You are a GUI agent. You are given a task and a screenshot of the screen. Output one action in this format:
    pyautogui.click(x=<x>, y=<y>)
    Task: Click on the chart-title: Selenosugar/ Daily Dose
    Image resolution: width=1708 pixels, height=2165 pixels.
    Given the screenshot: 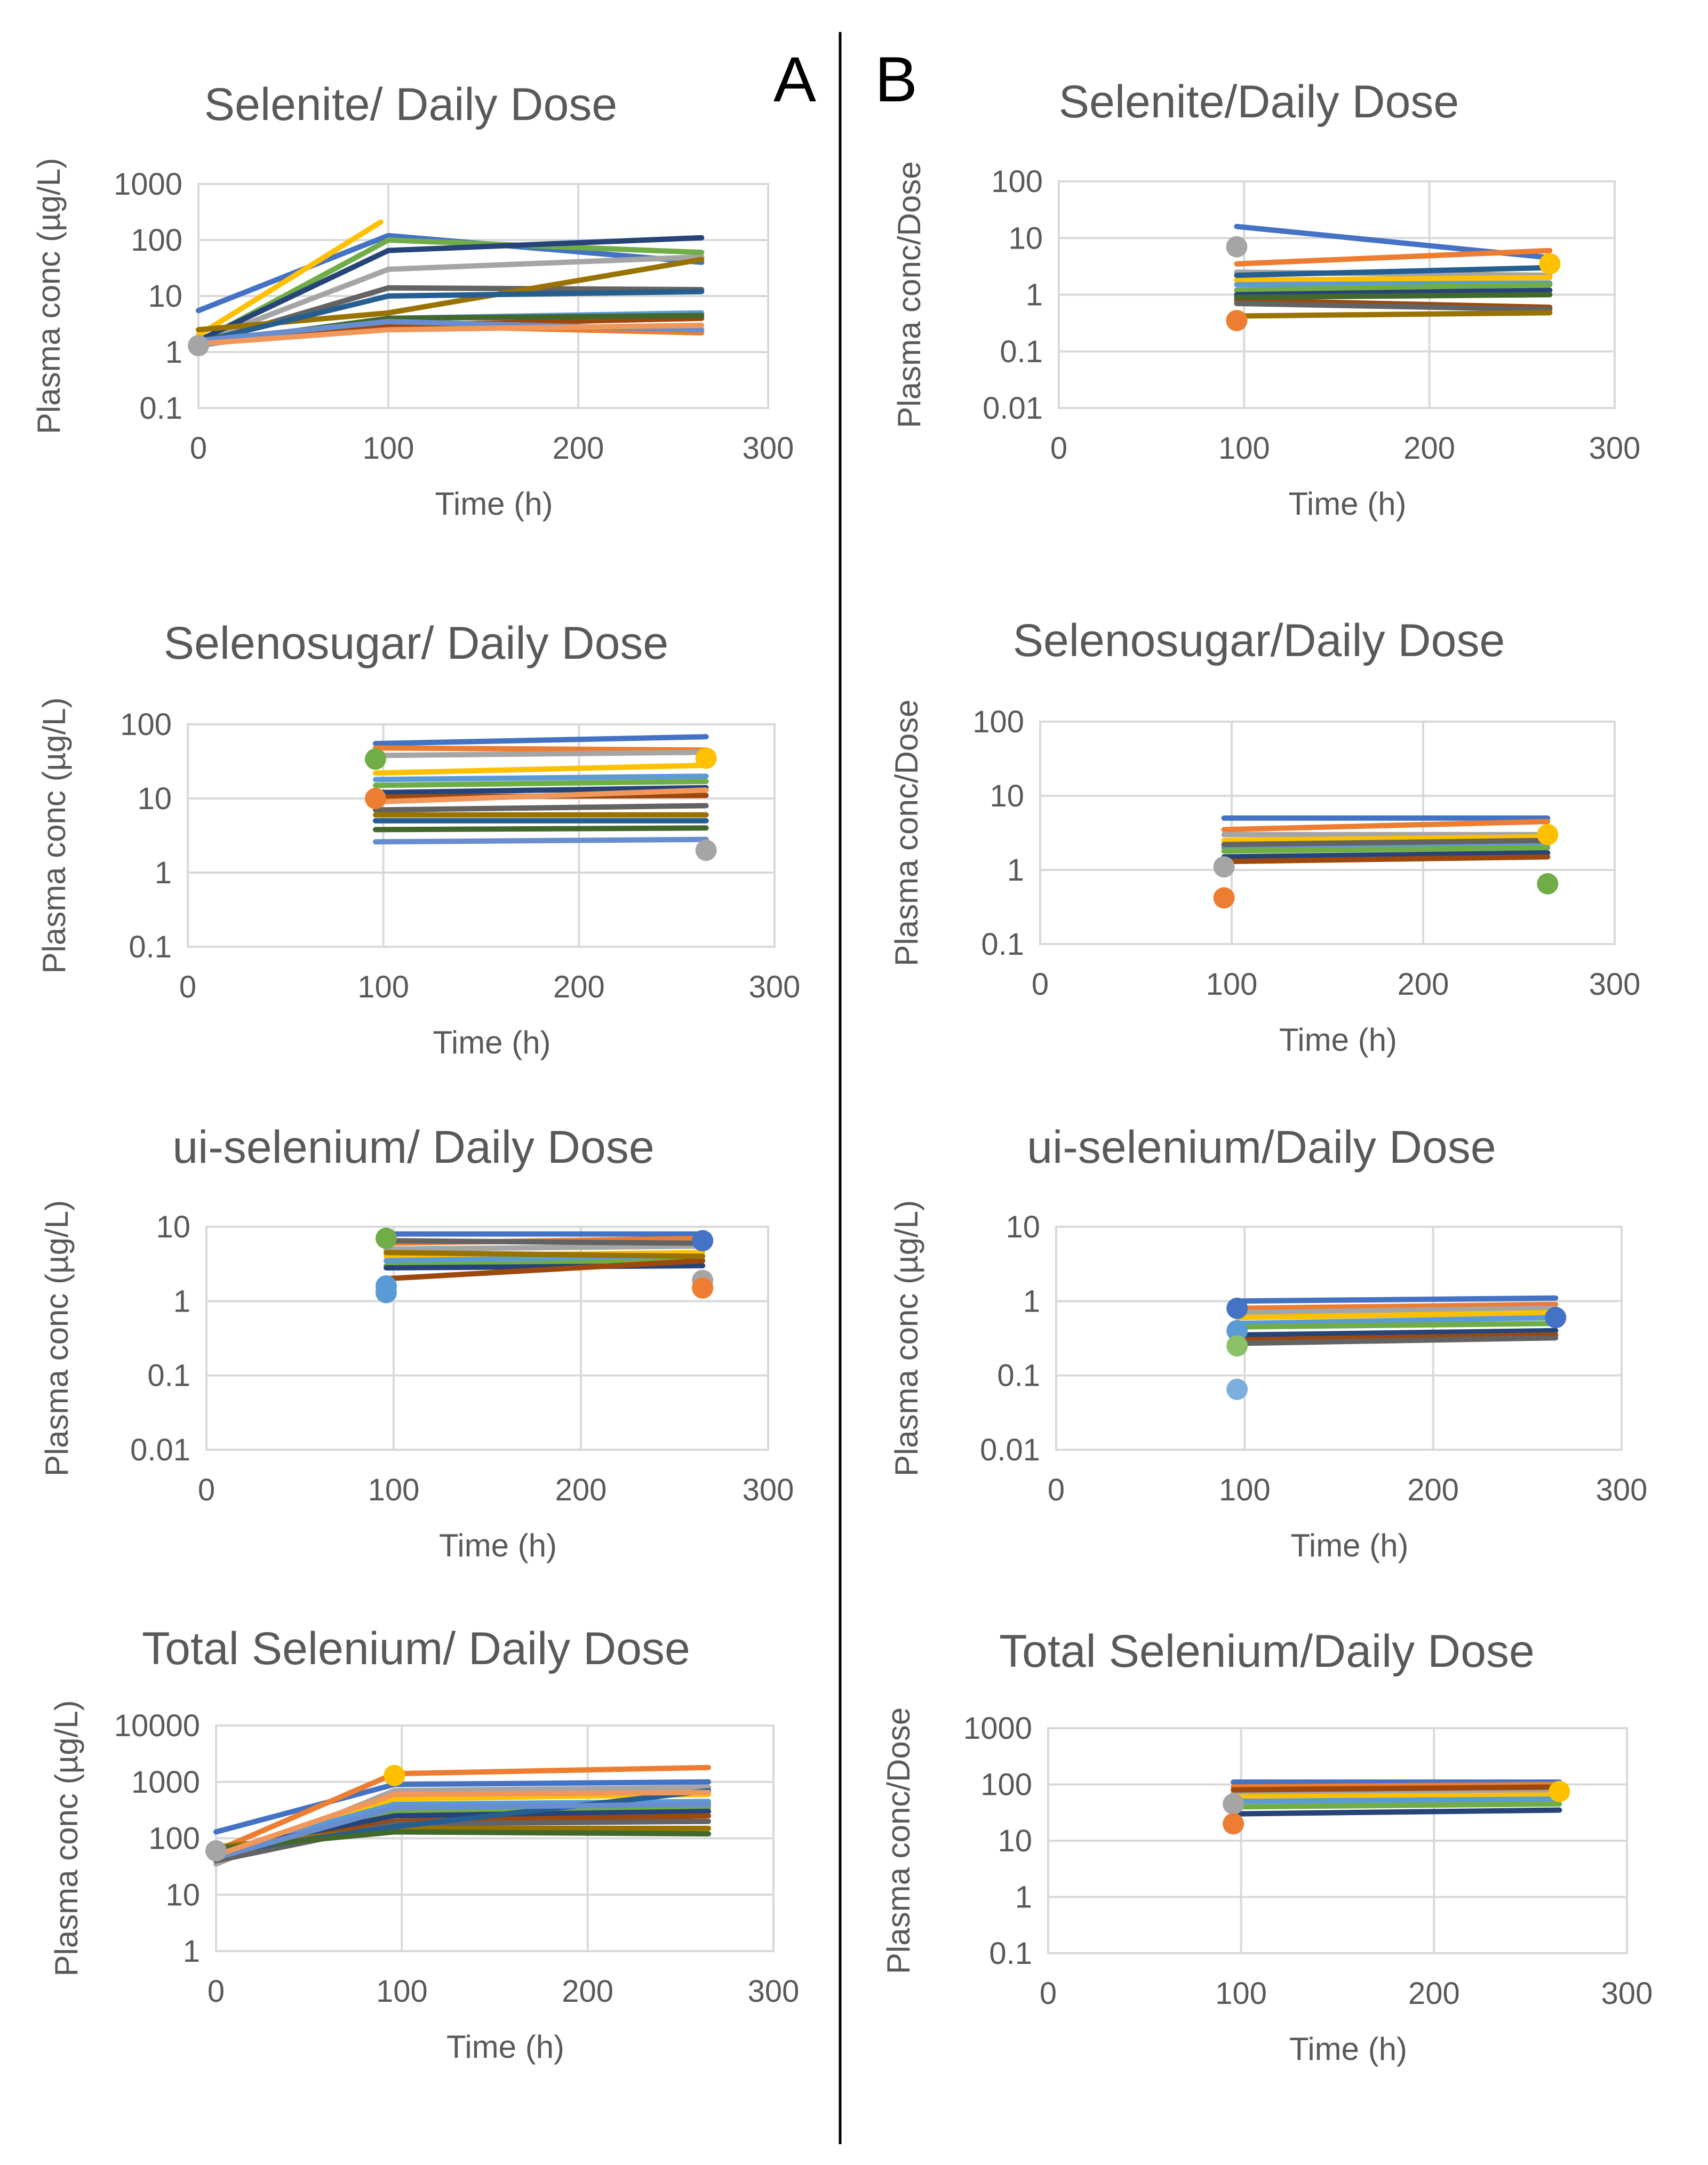 What is the action you would take?
    pyautogui.click(x=416, y=643)
    